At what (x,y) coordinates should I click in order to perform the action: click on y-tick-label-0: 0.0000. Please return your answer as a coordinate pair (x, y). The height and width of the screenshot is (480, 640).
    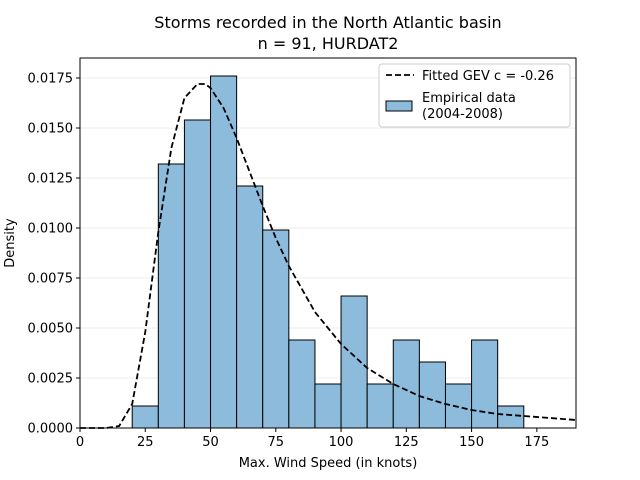
    Looking at the image, I should click on (51, 429).